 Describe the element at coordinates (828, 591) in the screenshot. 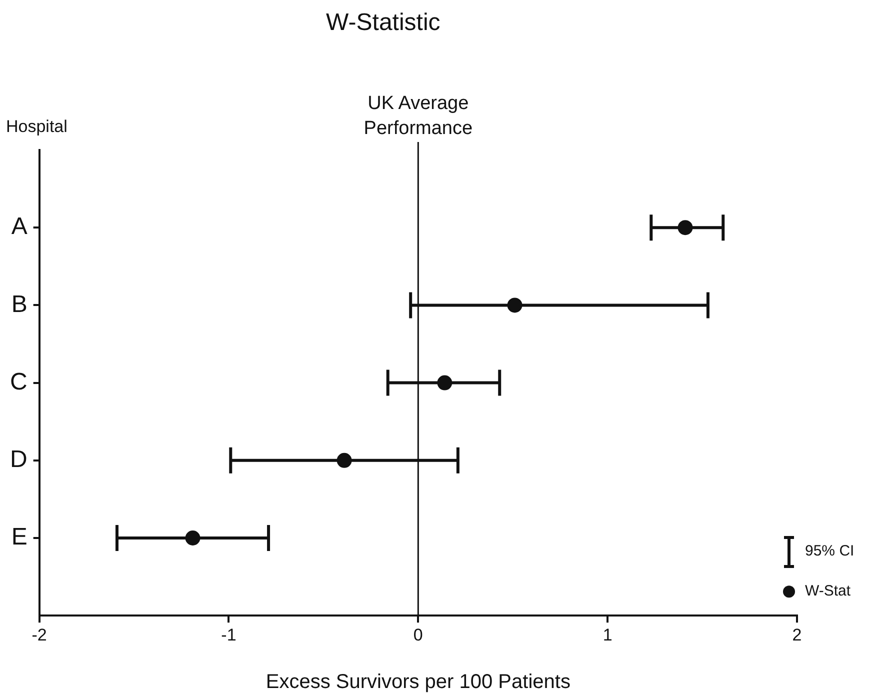

I see `legend-label: W-Stat` at that location.